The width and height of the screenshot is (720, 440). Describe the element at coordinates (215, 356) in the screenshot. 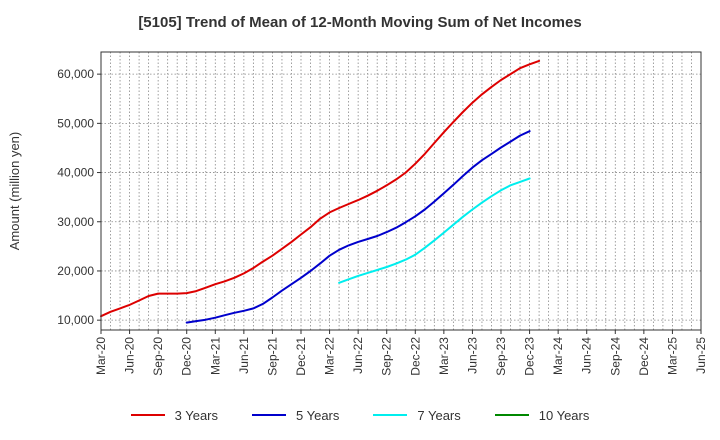

I see `x-tick-label: Mar-21` at that location.